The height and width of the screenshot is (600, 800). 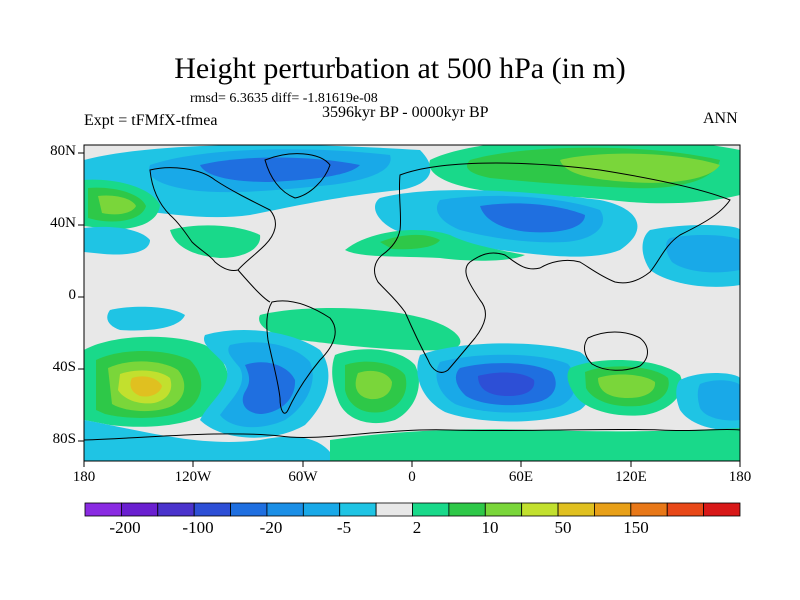 What do you see at coordinates (271, 527) in the screenshot?
I see `colorbar-label: -20` at bounding box center [271, 527].